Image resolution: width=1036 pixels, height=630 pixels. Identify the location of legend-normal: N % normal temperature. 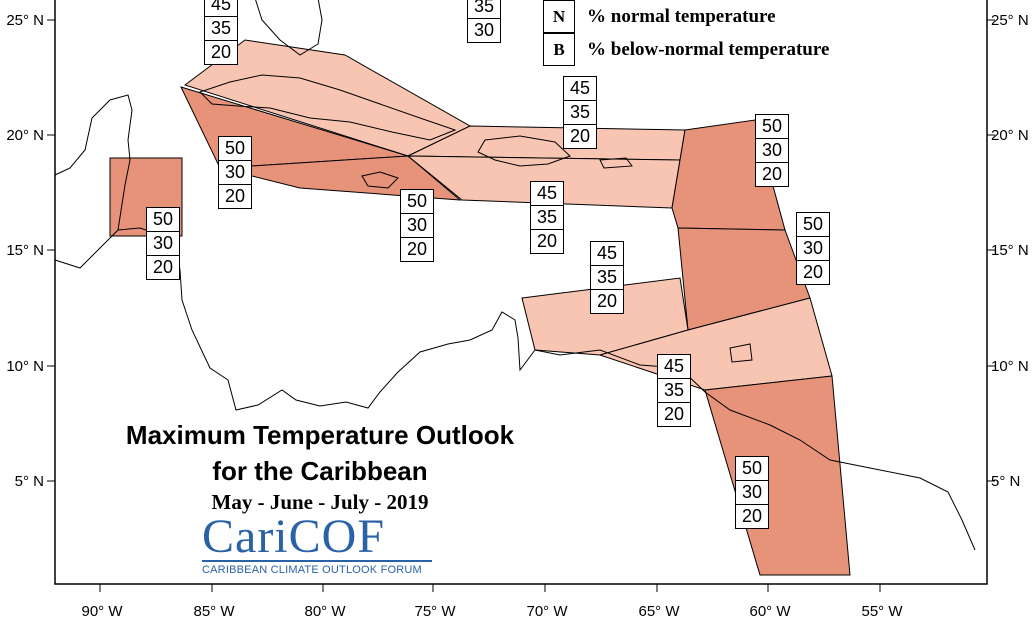
(659, 16).